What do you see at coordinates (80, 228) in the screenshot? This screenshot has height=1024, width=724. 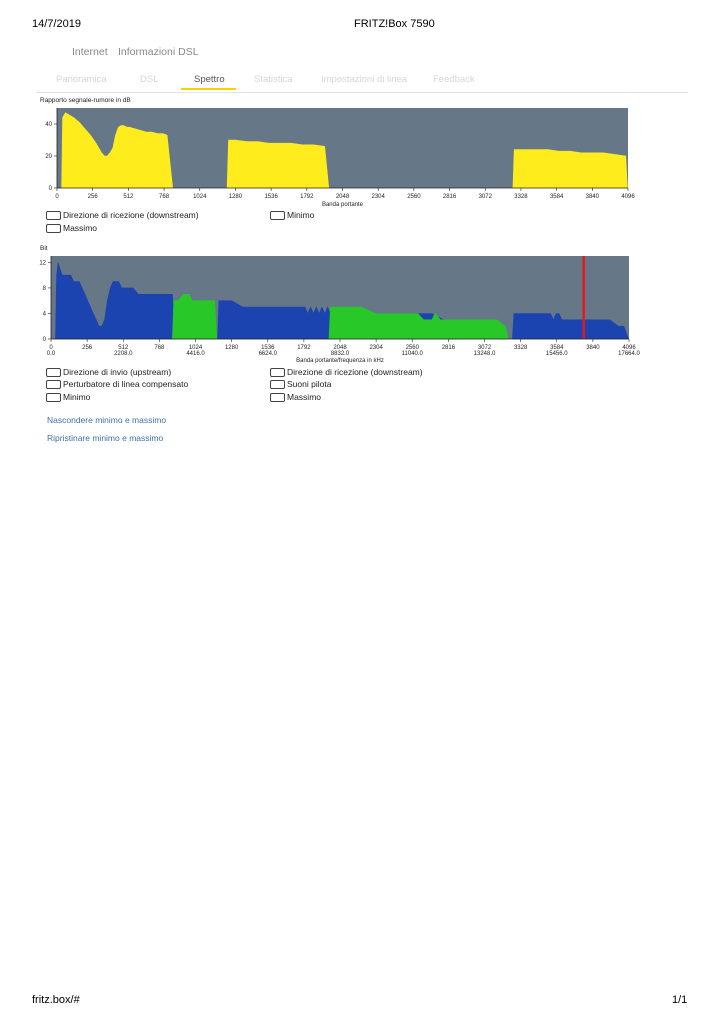 I see `legend-snr-maximum-label: Massimo` at bounding box center [80, 228].